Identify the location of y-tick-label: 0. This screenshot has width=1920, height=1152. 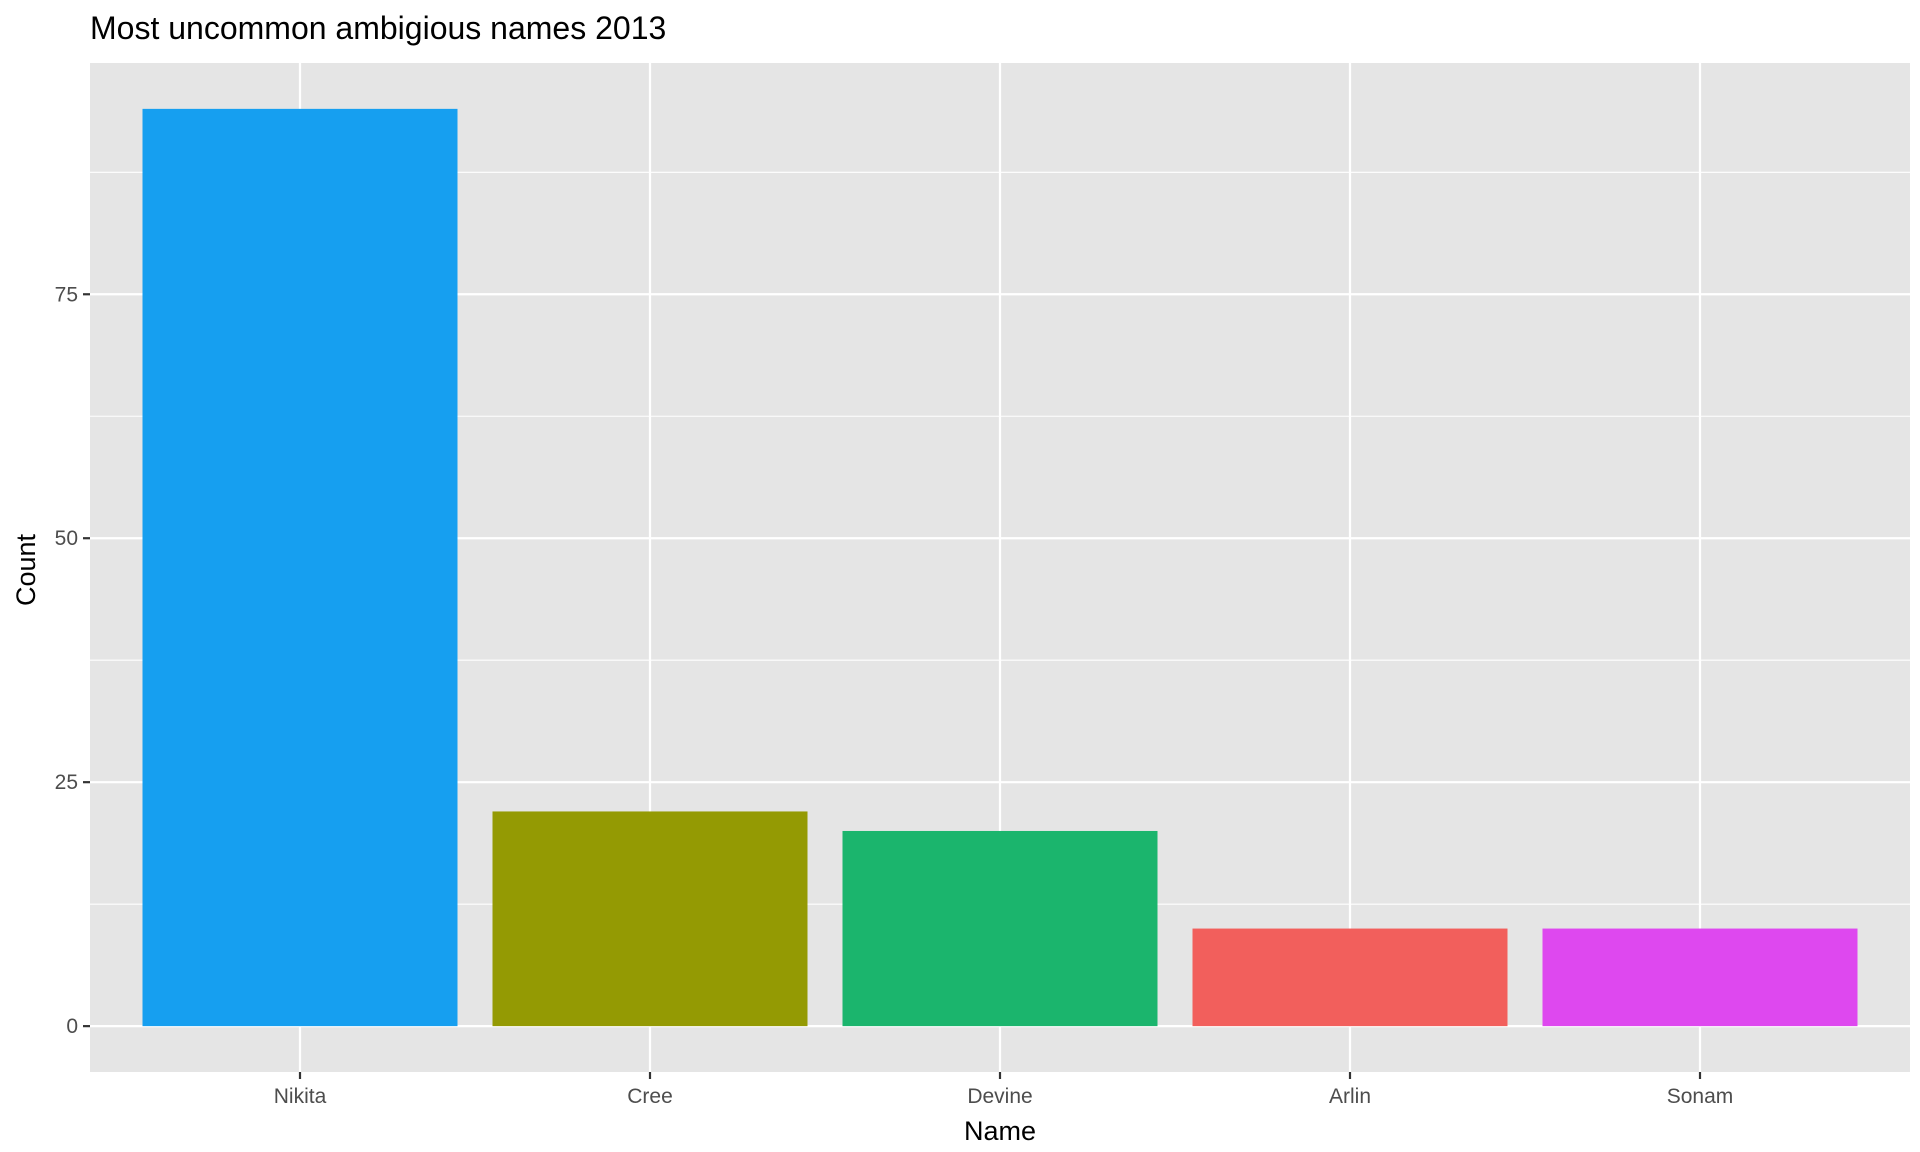
(72, 1026).